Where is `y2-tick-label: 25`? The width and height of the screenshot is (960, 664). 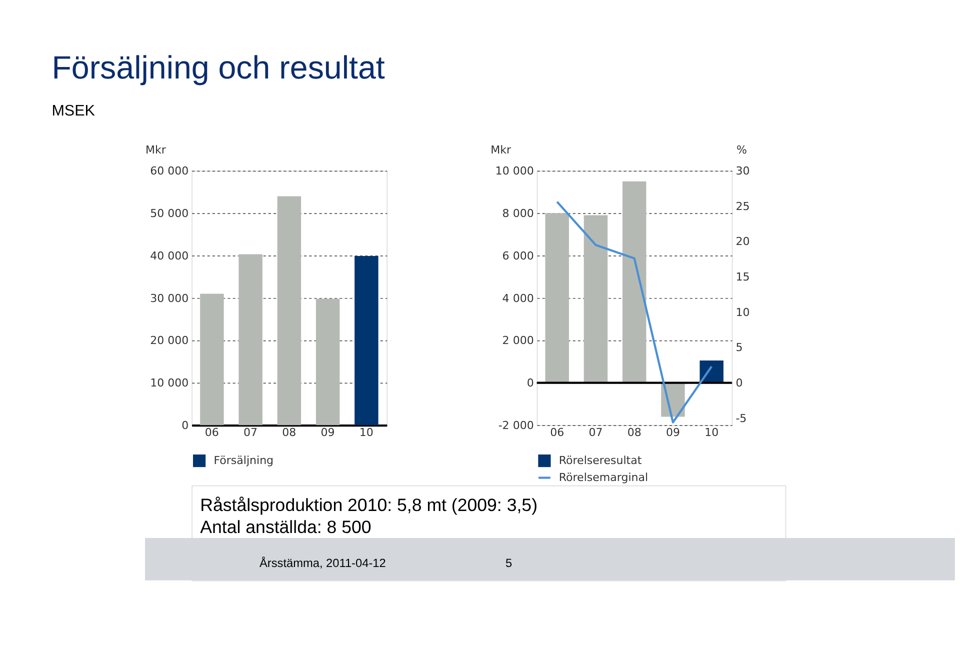 y2-tick-label: 25 is located at coordinates (743, 206).